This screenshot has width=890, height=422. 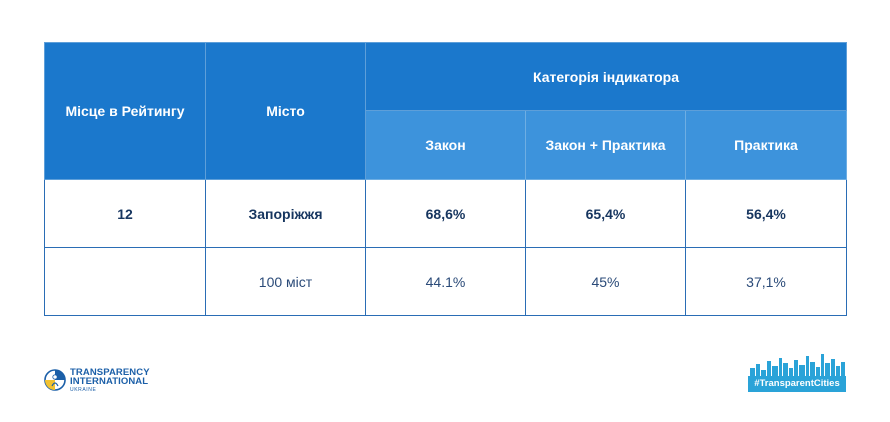 I want to click on ti-logo-line2: INTERNATIONAL, so click(x=109, y=381).